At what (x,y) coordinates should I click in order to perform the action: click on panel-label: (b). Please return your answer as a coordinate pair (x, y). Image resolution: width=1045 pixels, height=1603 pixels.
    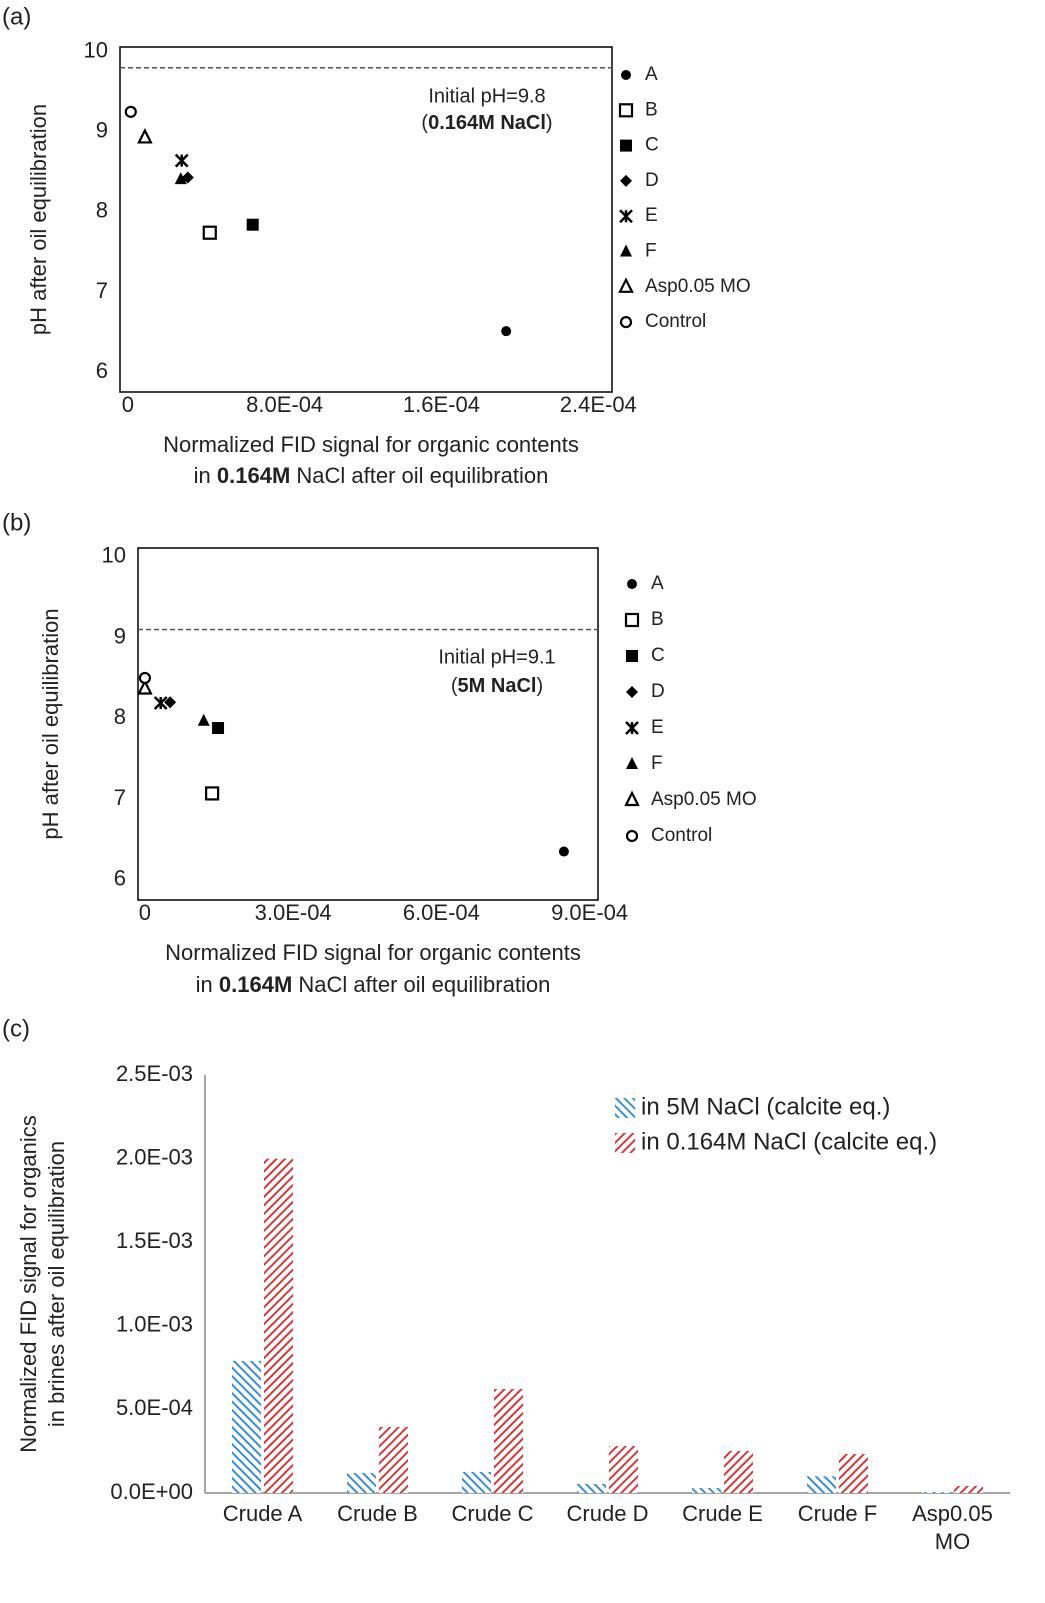
    Looking at the image, I should click on (16, 522).